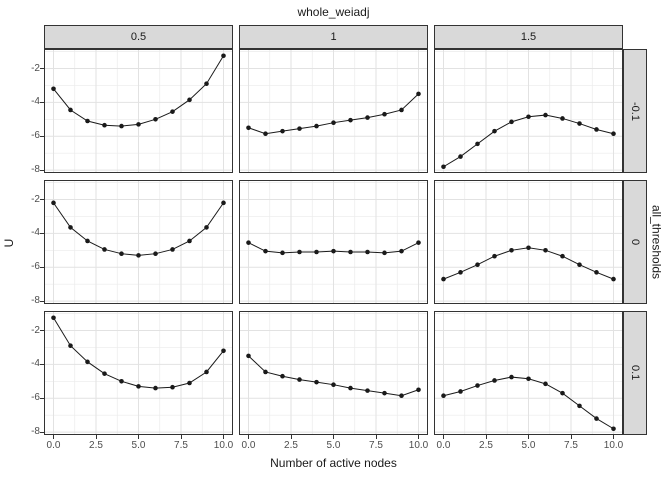 The image size is (672, 480). Describe the element at coordinates (333, 463) in the screenshot. I see `x-axis-title: Number of active nodes` at that location.